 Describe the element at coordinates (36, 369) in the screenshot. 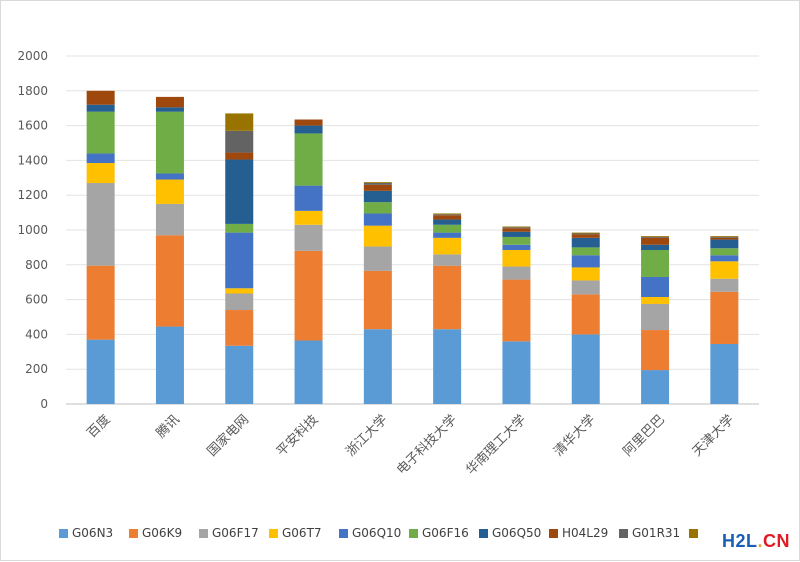

I see `y-tick-label: 200` at that location.